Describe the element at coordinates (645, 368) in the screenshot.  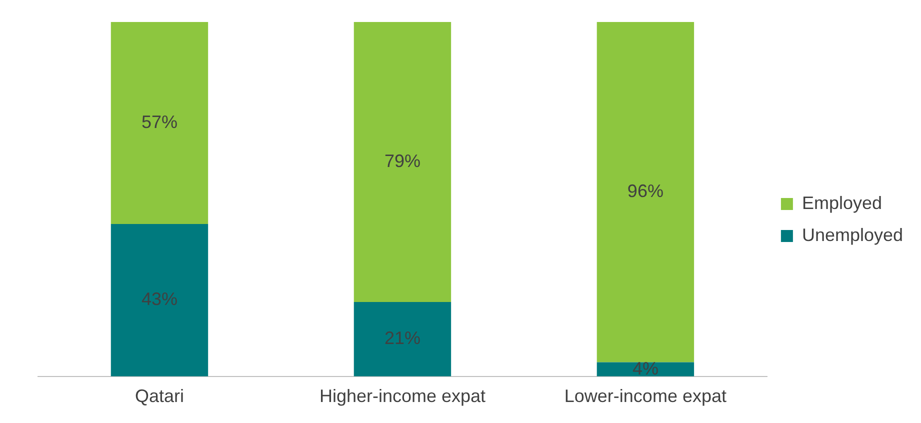
I see `data-label: 4%` at that location.